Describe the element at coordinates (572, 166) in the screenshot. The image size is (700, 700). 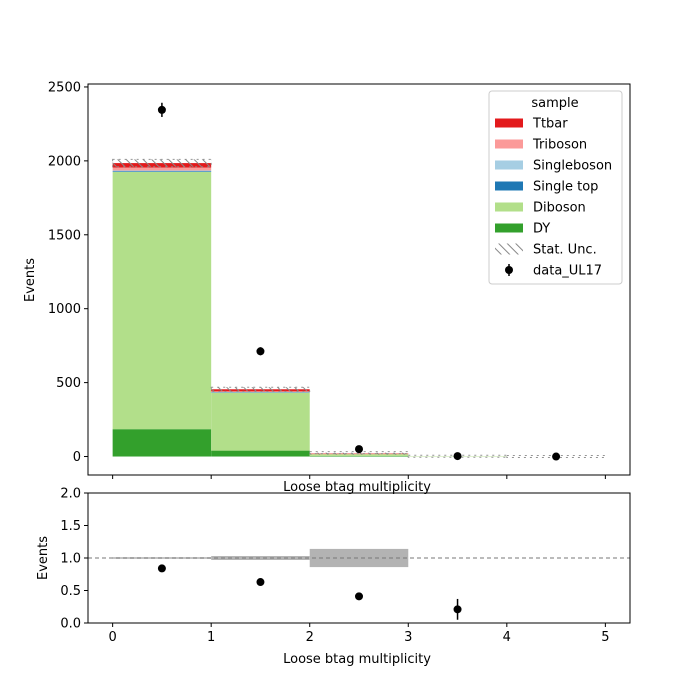
I see `legend-label-singleboson: Singleboson` at that location.